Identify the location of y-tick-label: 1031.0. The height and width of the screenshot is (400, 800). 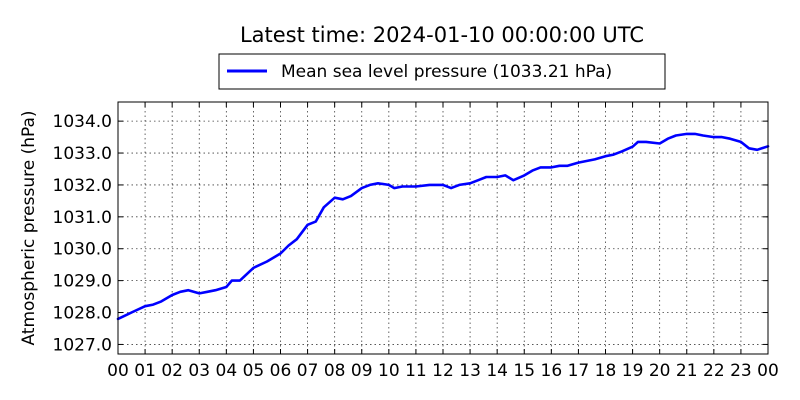
(82, 218).